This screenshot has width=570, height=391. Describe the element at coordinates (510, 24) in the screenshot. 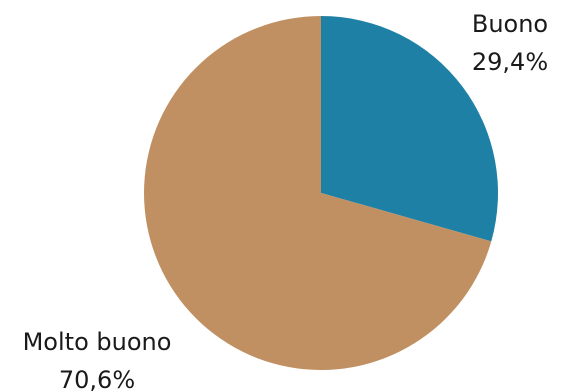

I see `slice-label-buono: Buono` at that location.